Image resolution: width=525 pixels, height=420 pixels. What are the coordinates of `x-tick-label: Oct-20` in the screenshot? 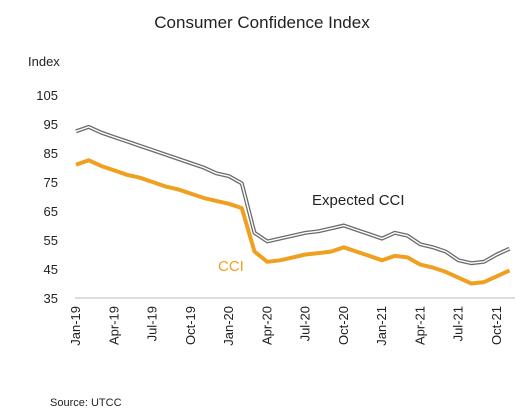 It's located at (343, 325).